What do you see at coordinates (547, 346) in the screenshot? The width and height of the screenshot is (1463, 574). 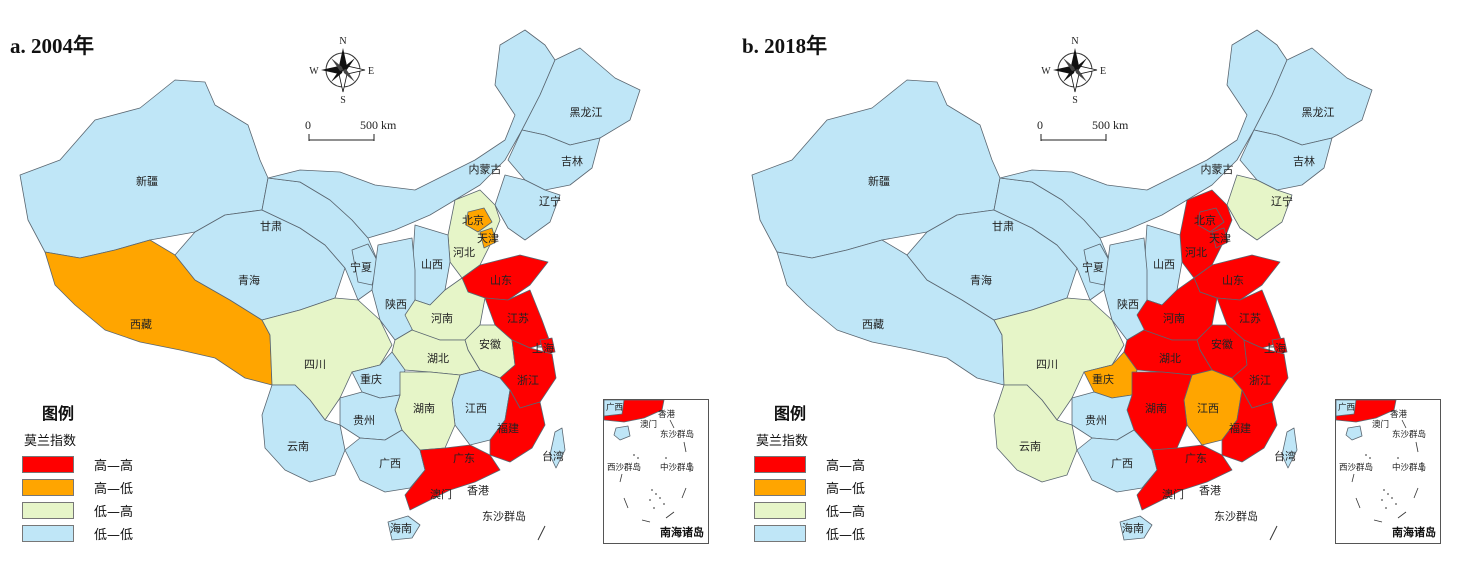 I see `province-shanghai` at bounding box center [547, 346].